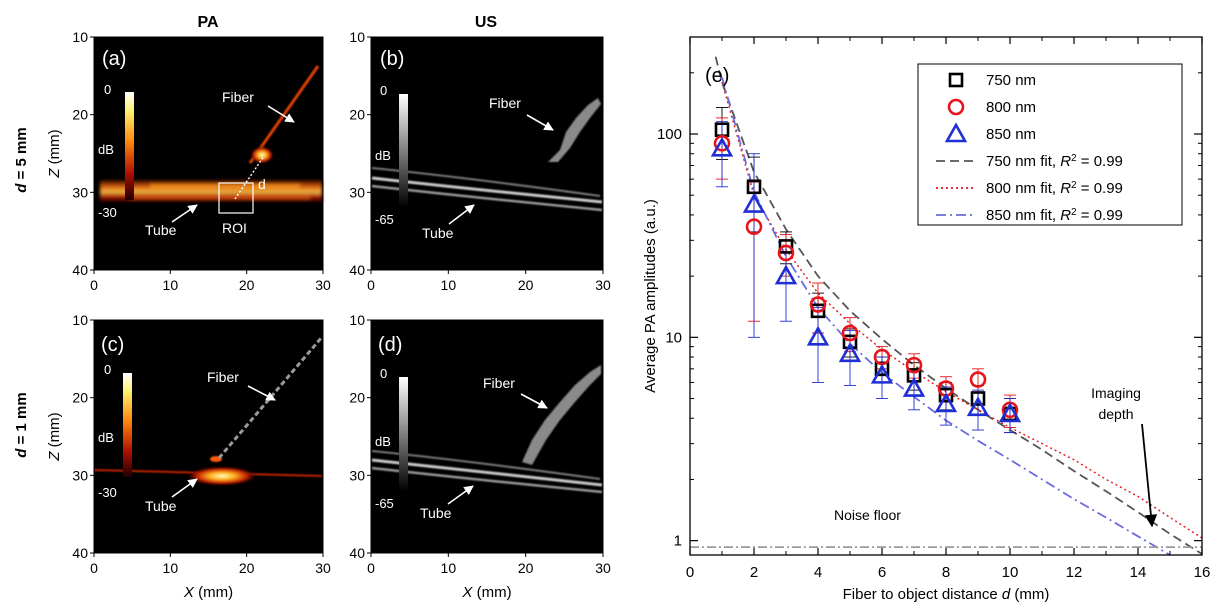  I want to click on fiber-label-b: Fiber, so click(505, 103).